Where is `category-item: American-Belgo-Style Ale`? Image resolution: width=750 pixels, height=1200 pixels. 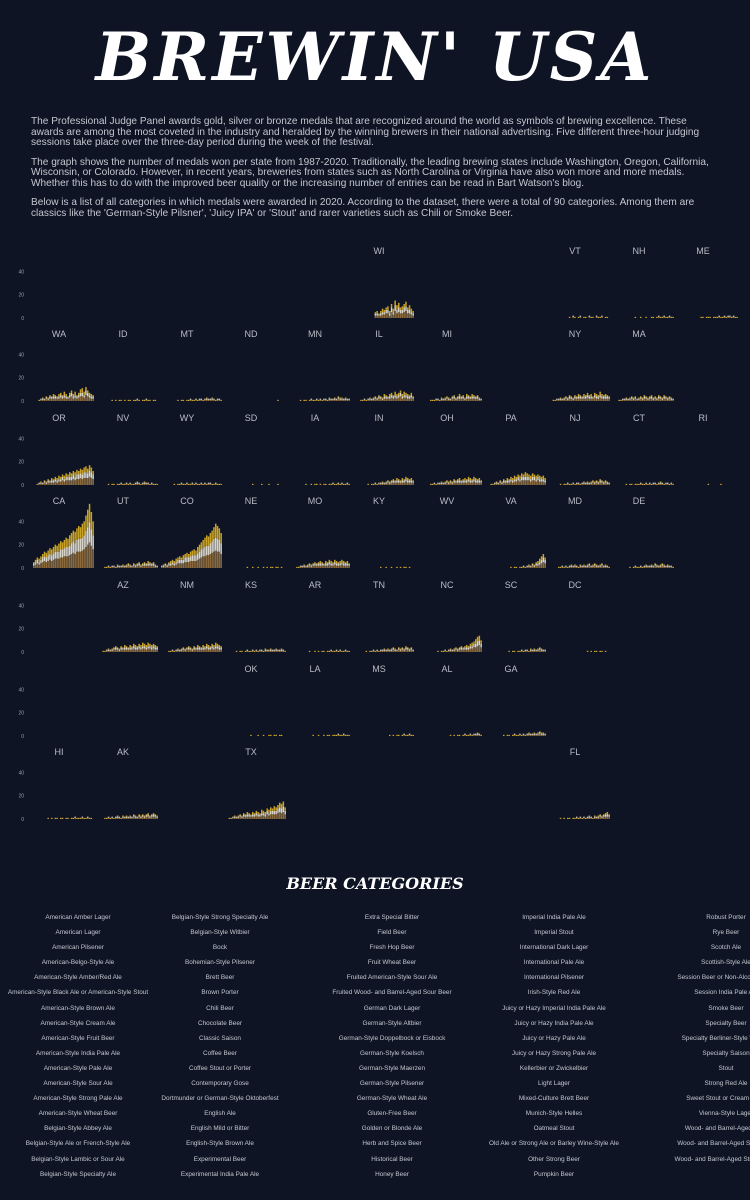 category-item: American-Belgo-Style Ale is located at coordinates (78, 963).